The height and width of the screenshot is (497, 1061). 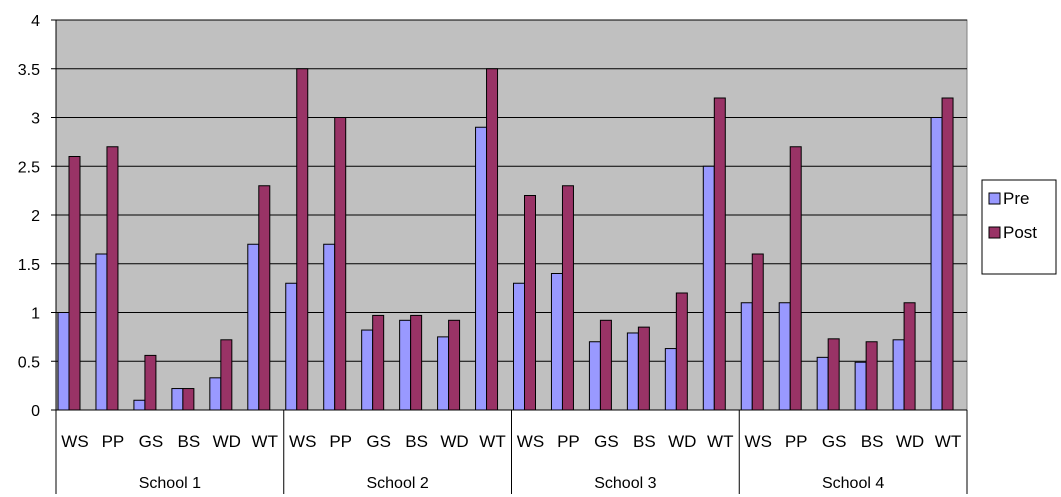 What do you see at coordinates (397, 483) in the screenshot?
I see `group-label: School 2` at bounding box center [397, 483].